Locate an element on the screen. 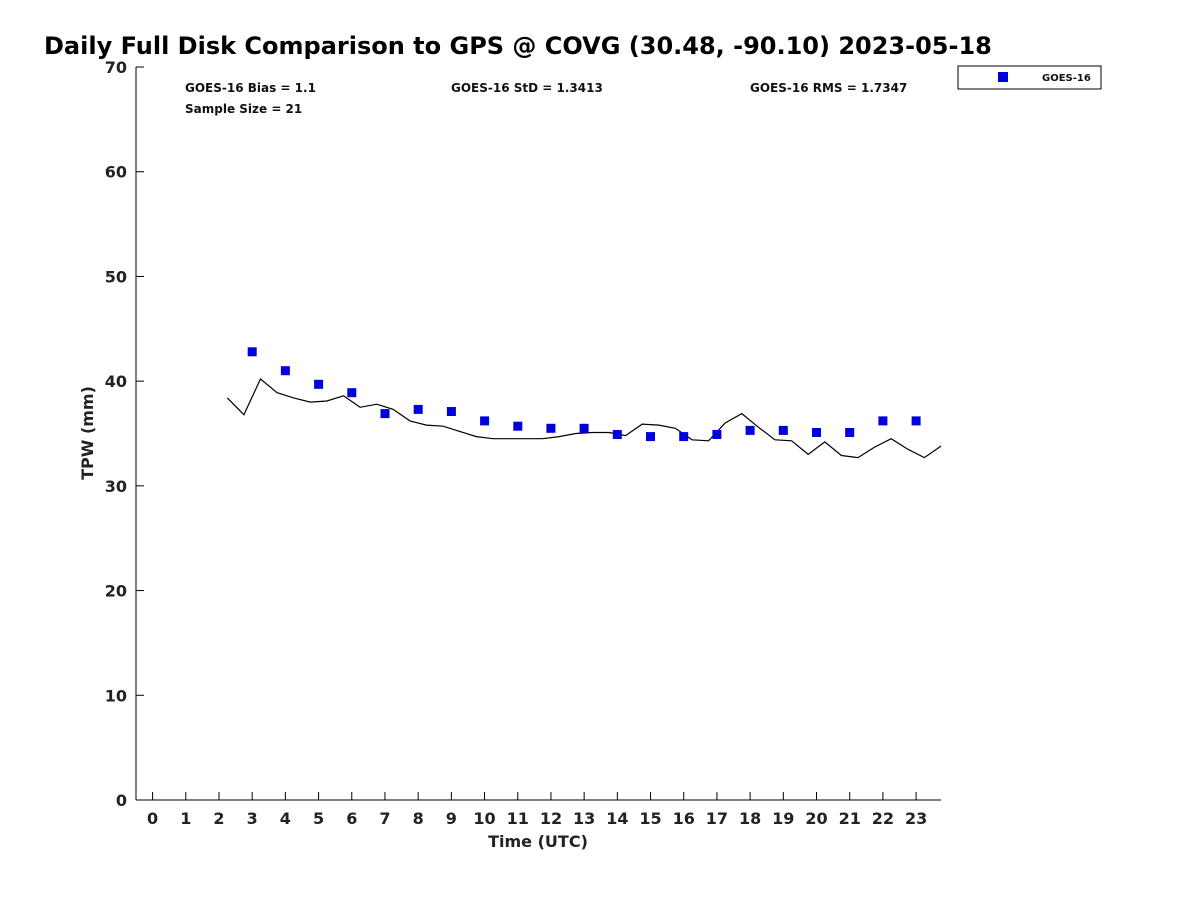 The width and height of the screenshot is (1200, 900). x-tick-label: 6 is located at coordinates (351, 818).